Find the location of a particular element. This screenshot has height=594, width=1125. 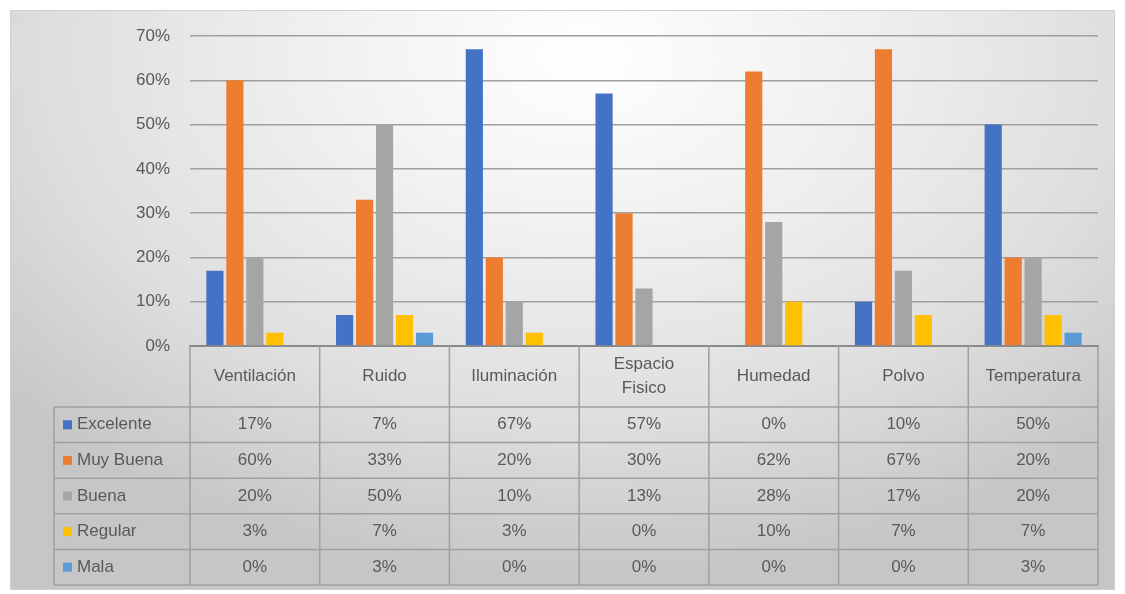

data-label: 60% is located at coordinates (254, 460).